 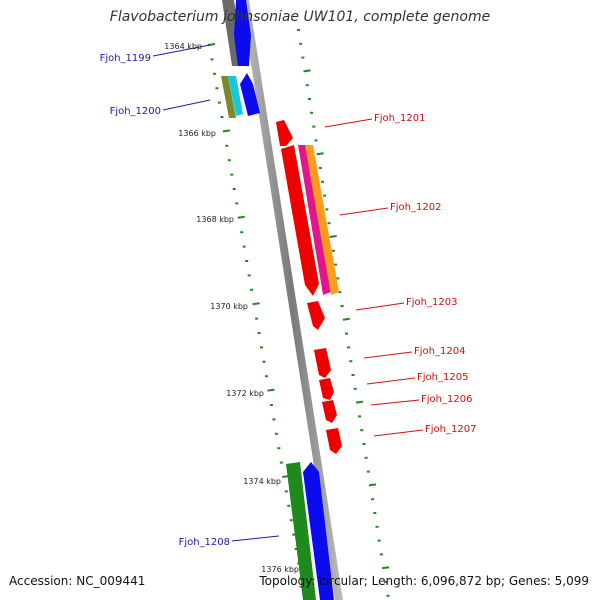 I want to click on ruler-tick-label: 1364 kbp, so click(x=183, y=46).